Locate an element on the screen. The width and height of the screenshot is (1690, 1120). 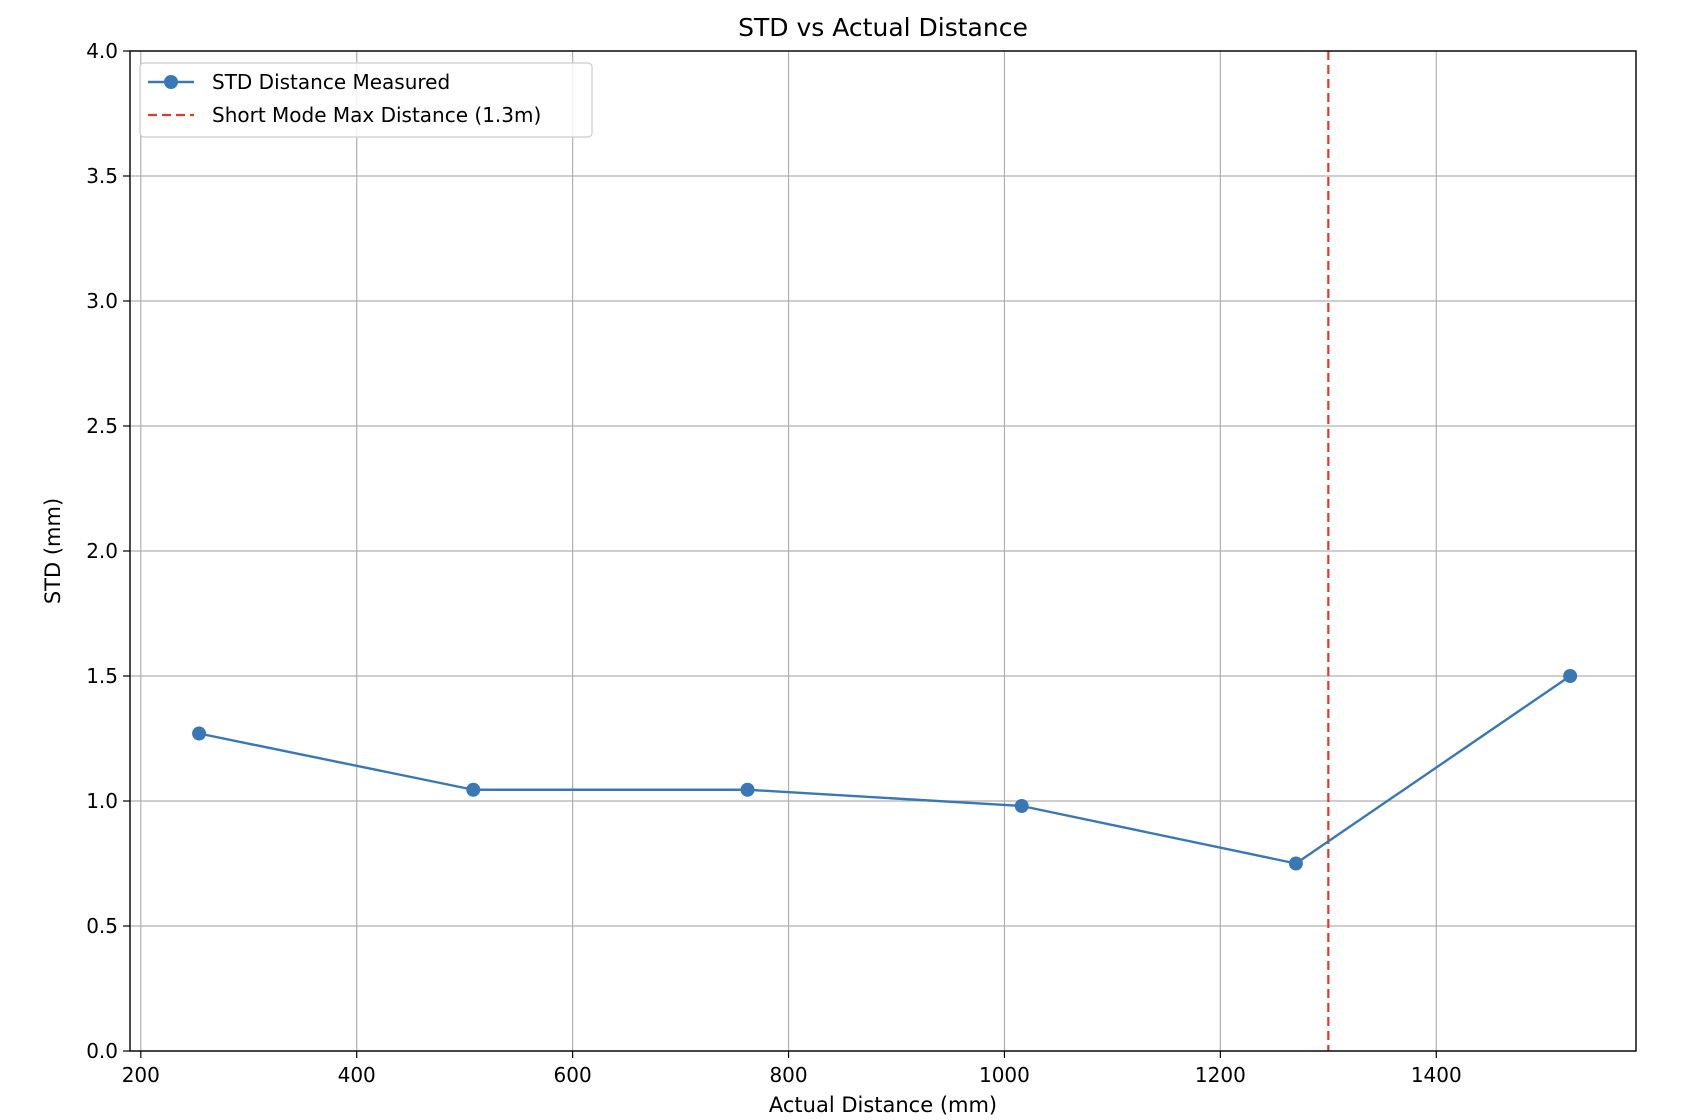
y-tick-label: 2.0 is located at coordinates (102, 551).